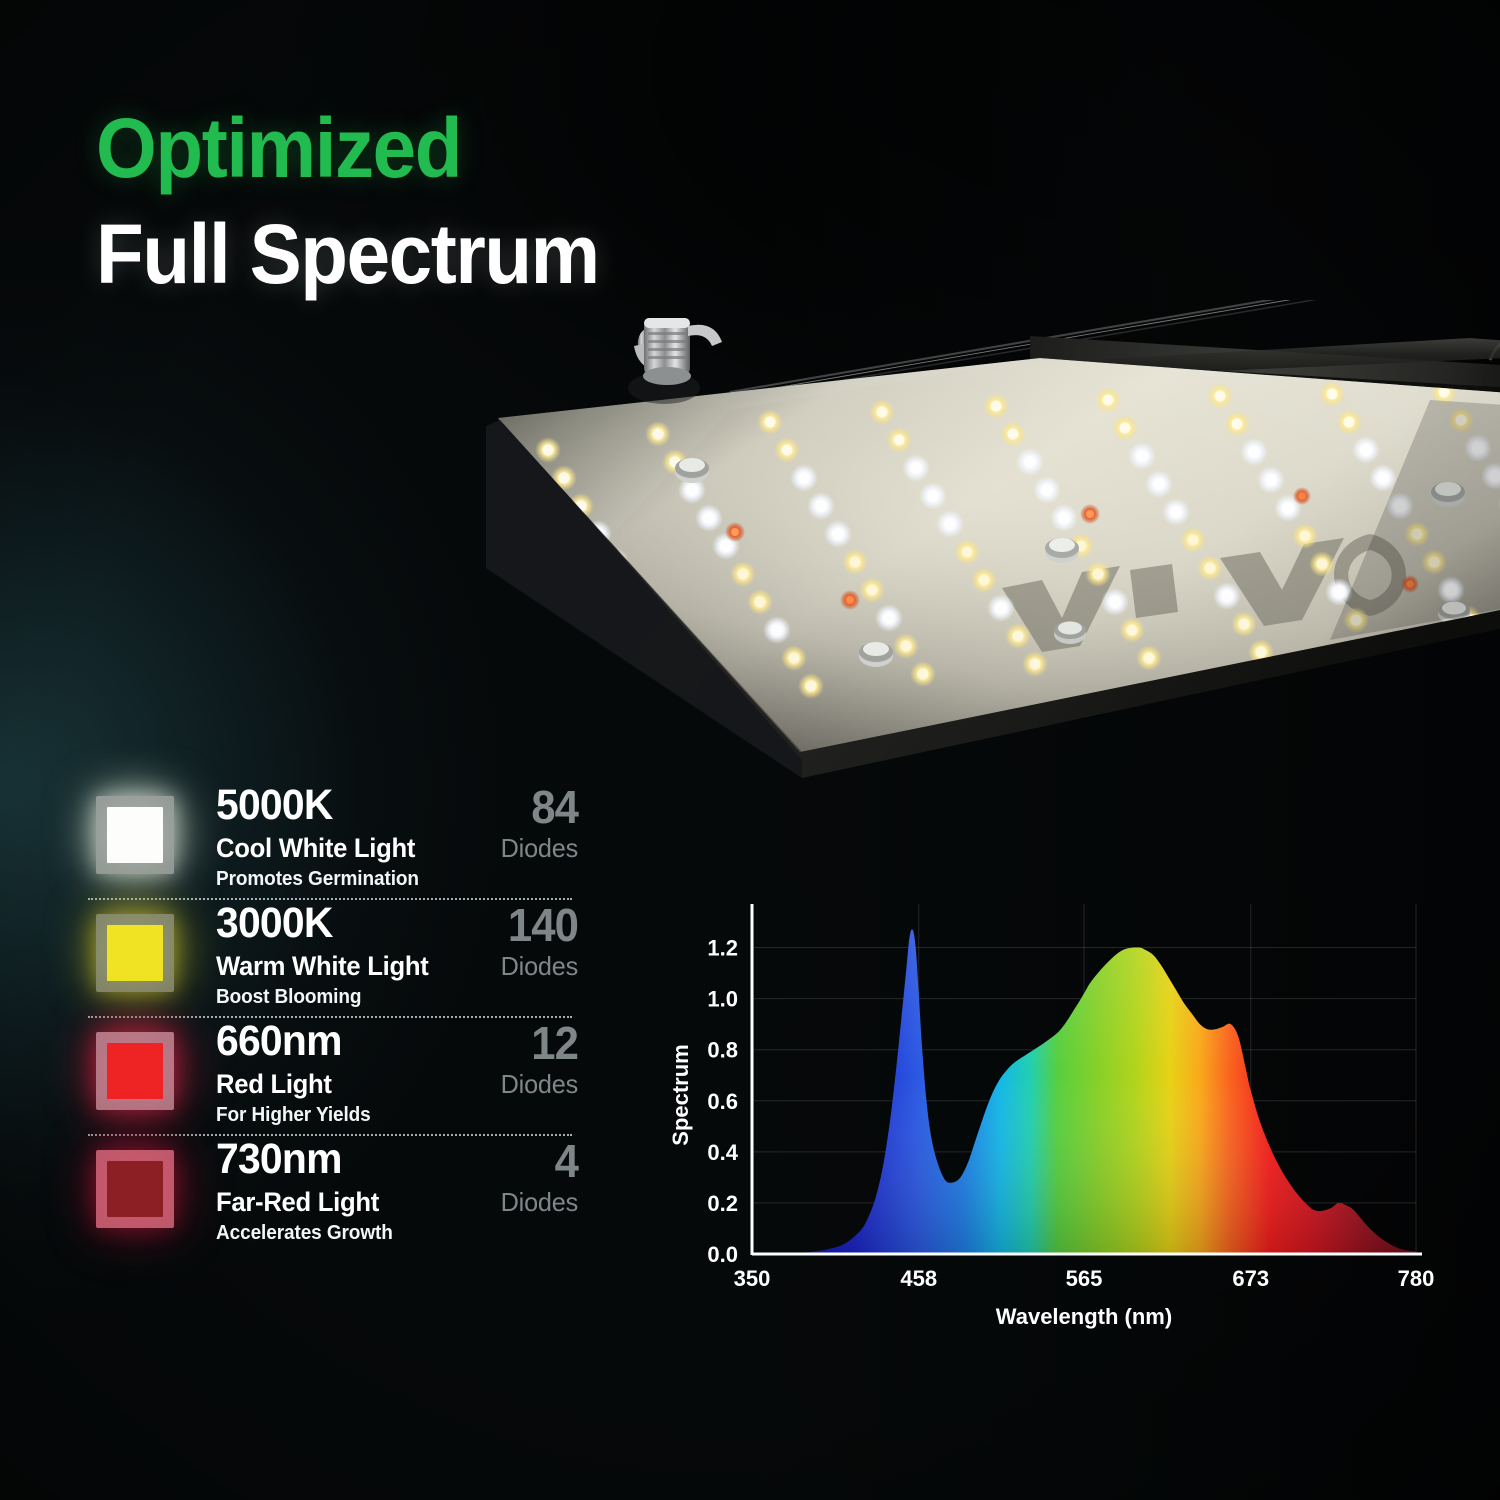 This screenshot has height=1500, width=1500. I want to click on legend-benefit: For Higher Yields, so click(293, 1114).